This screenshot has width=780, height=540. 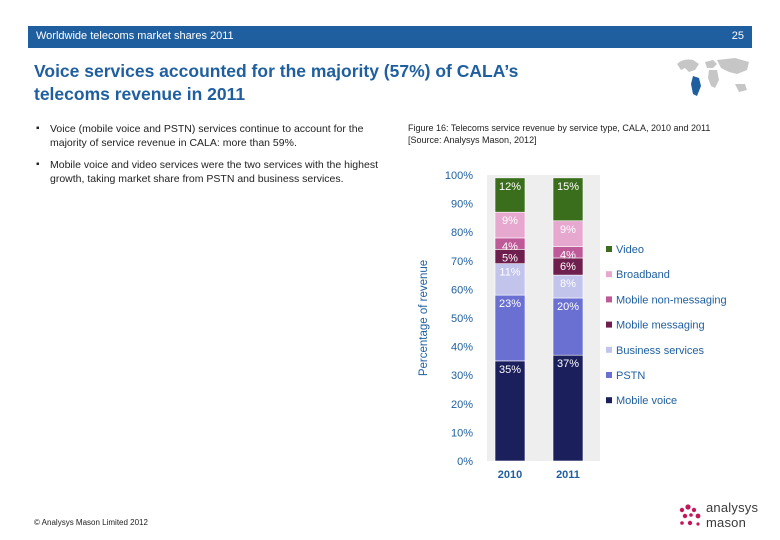 I want to click on y-axis-label: Percentage of revenue, so click(x=424, y=318).